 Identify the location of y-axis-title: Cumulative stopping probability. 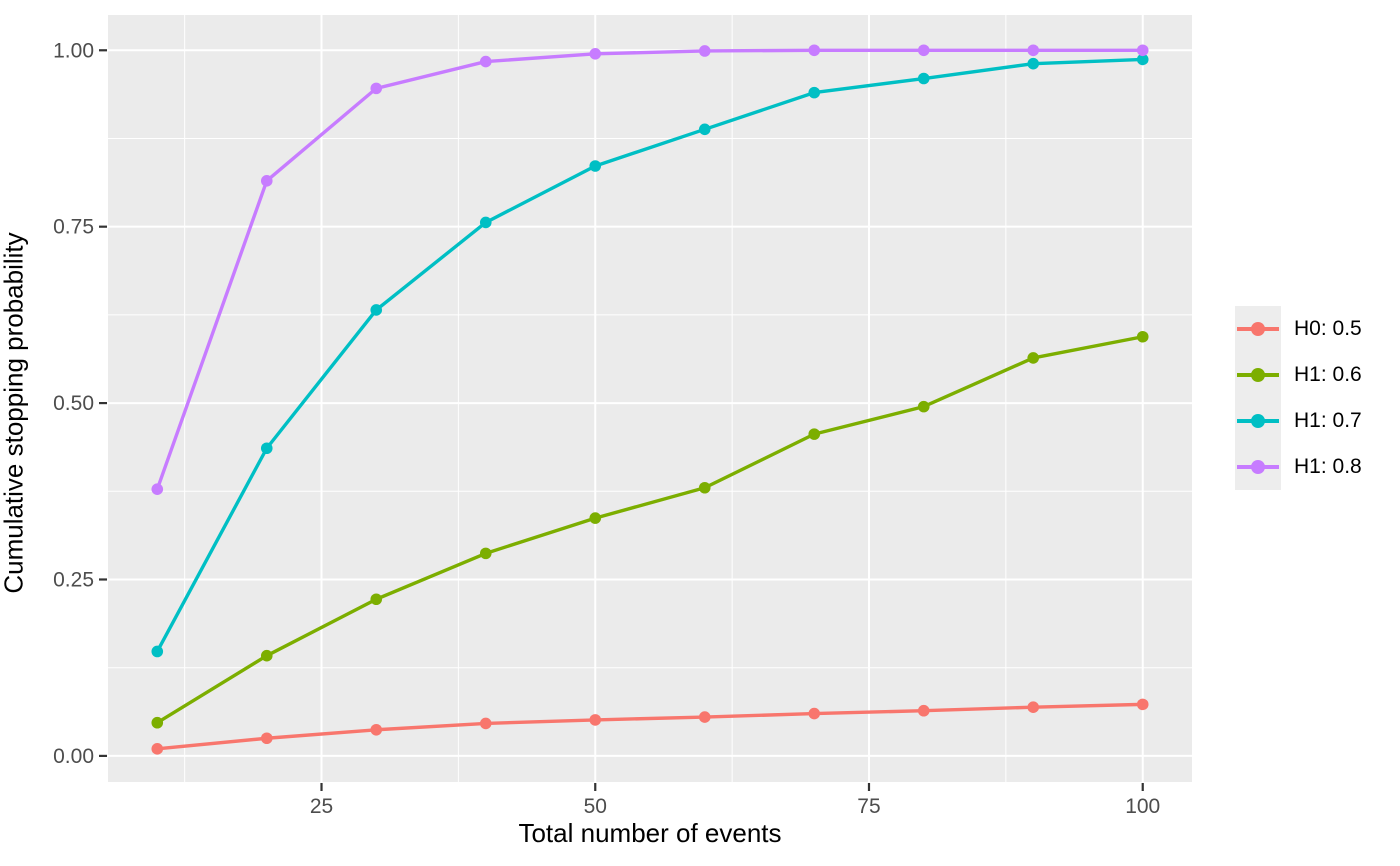
(14, 413).